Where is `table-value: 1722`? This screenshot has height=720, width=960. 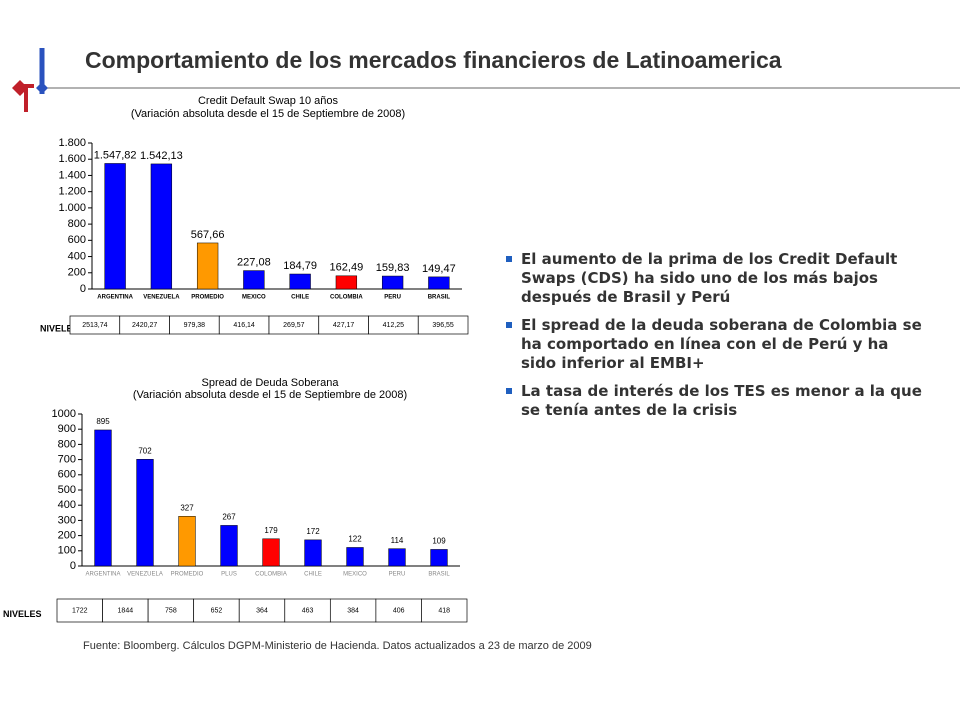 table-value: 1722 is located at coordinates (80, 610).